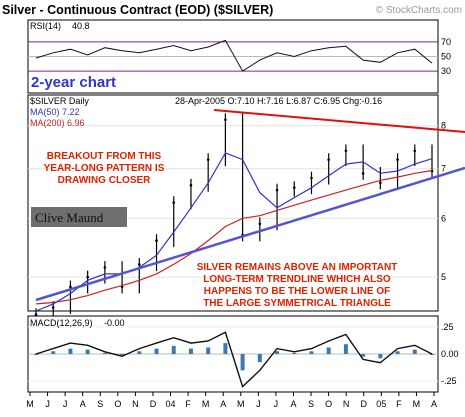 The image size is (465, 417). What do you see at coordinates (114, 323) in the screenshot?
I see `macd-value: -0.00` at bounding box center [114, 323].